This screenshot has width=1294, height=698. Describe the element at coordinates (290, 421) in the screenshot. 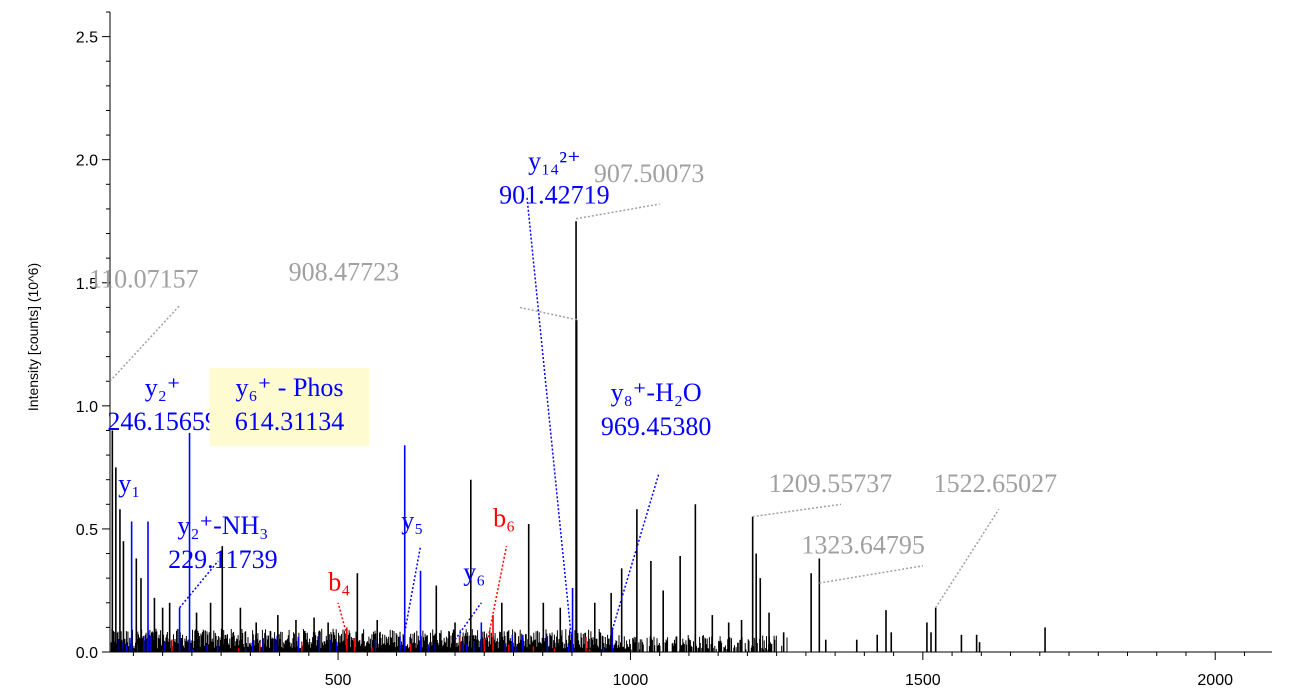

I see `annotation-label: 614.31134` at that location.